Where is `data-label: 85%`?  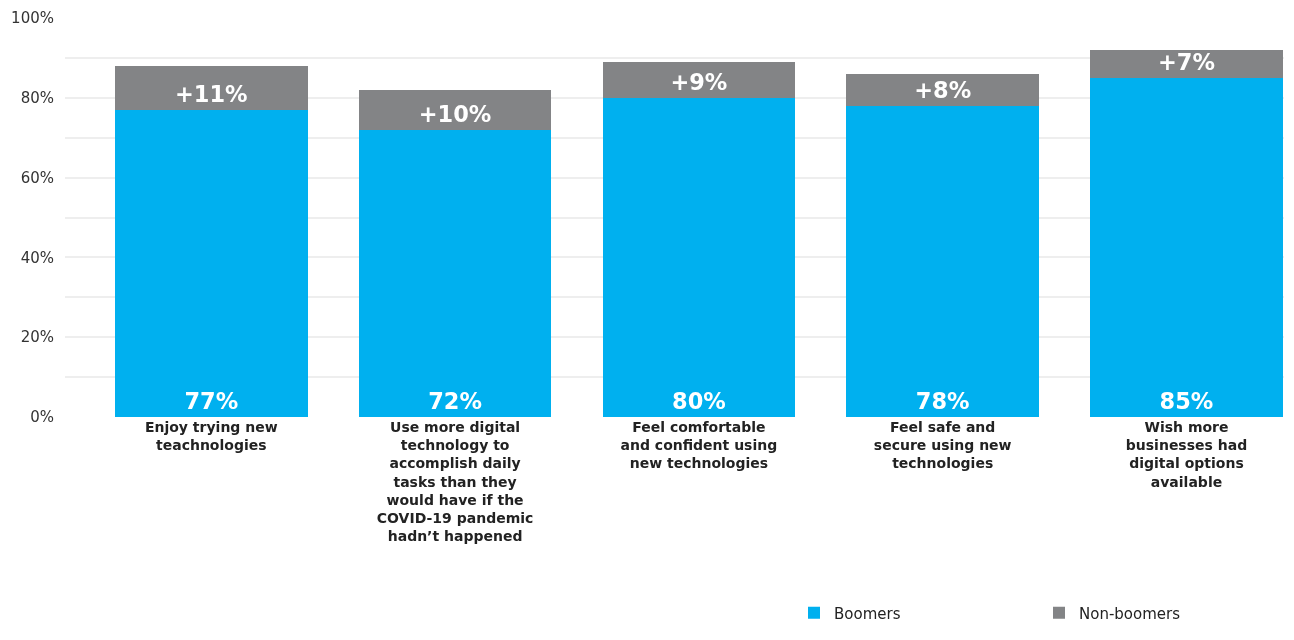 data-label: 85% is located at coordinates (1186, 400).